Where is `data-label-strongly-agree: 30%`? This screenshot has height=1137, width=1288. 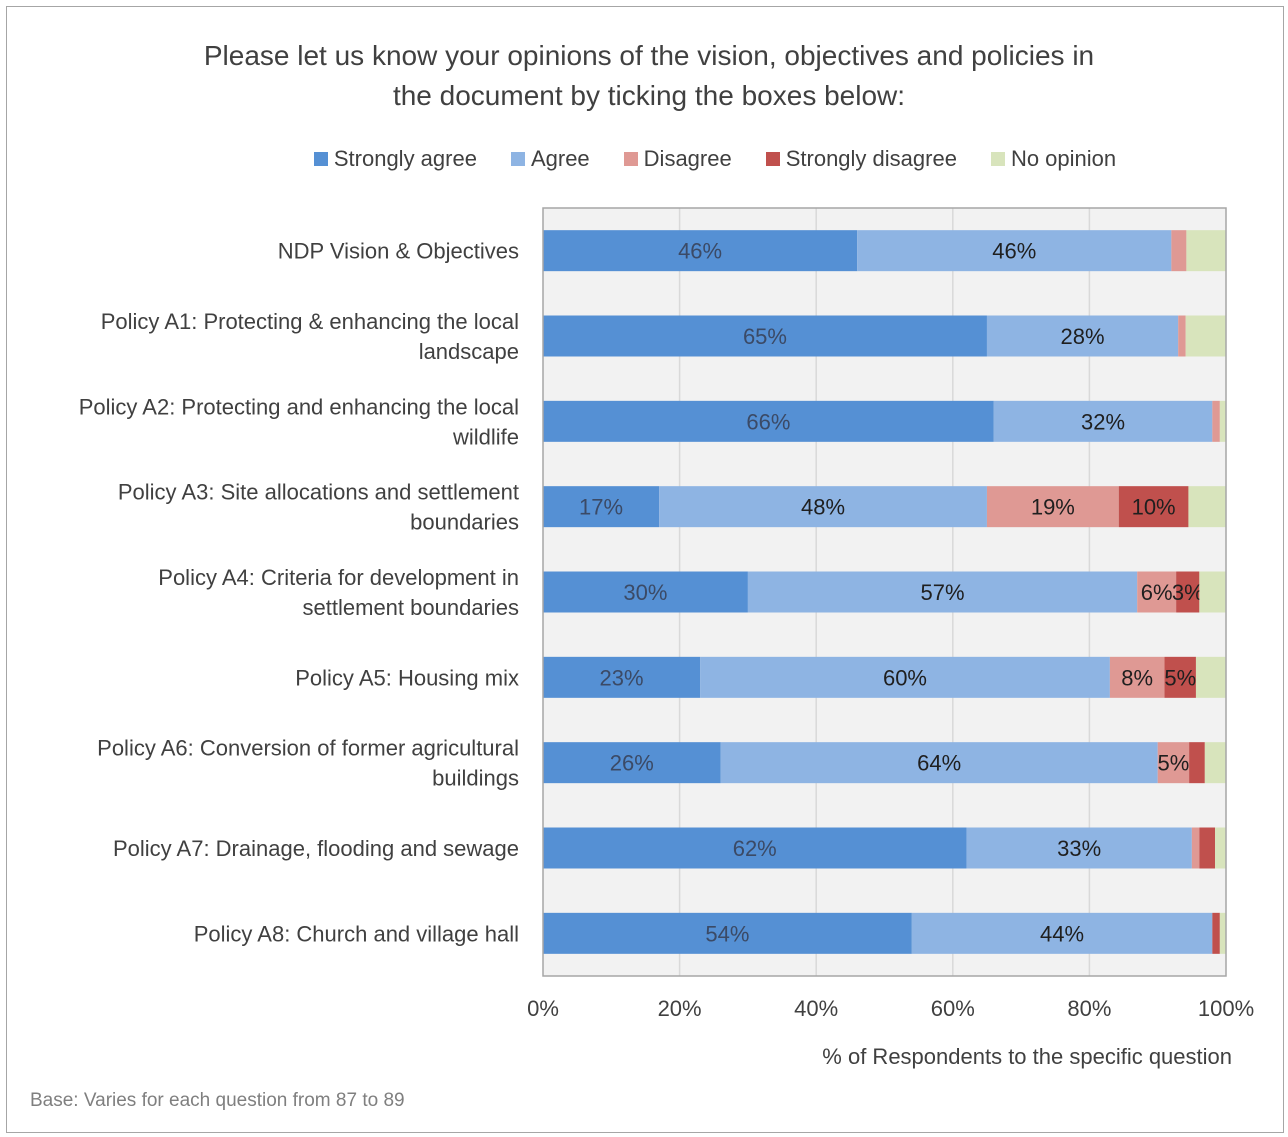
data-label-strongly-agree: 30% is located at coordinates (645, 592).